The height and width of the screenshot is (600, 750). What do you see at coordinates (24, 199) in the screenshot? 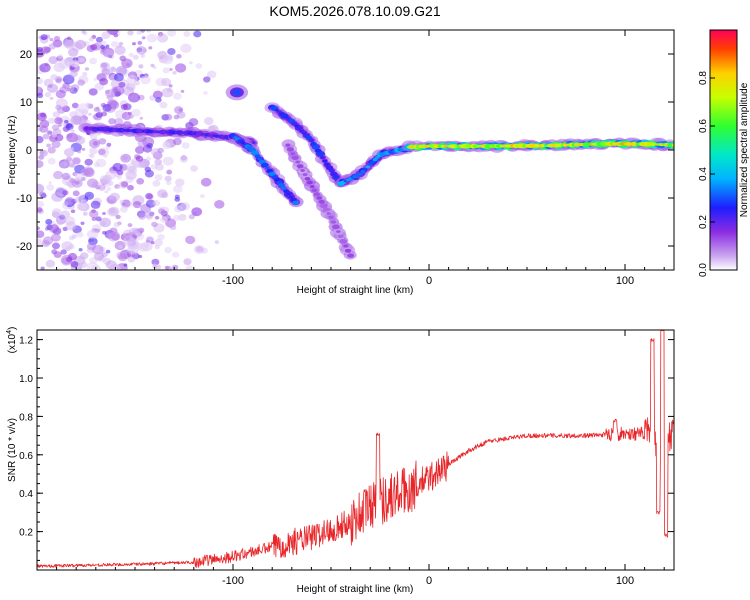
I see `spectrogram-y-tick-label: -10` at bounding box center [24, 199].